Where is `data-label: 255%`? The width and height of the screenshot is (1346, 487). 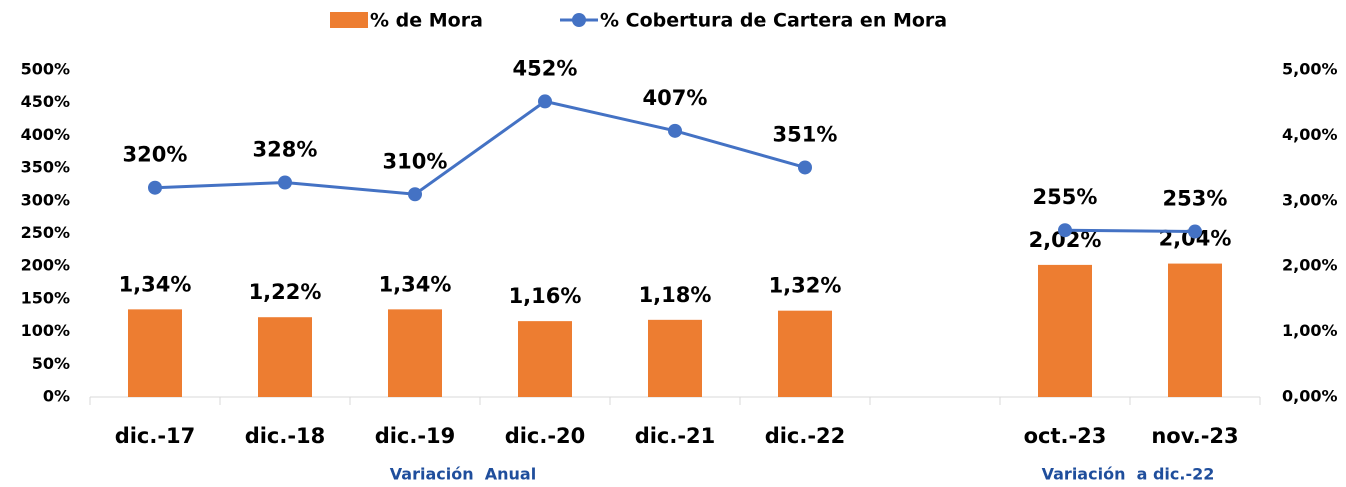
data-label: 255% is located at coordinates (1065, 197).